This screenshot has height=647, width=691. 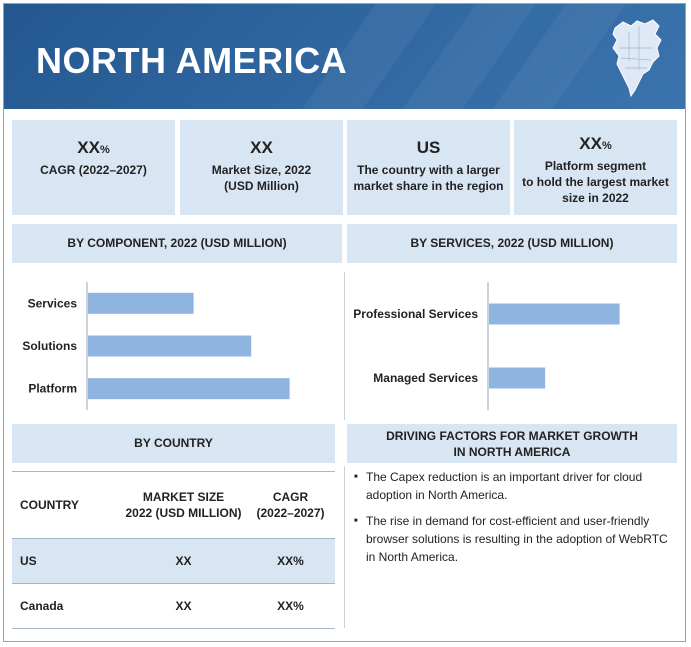 What do you see at coordinates (261, 178) in the screenshot?
I see `stat-label: Market Size, 2022 (USD Million)` at bounding box center [261, 178].